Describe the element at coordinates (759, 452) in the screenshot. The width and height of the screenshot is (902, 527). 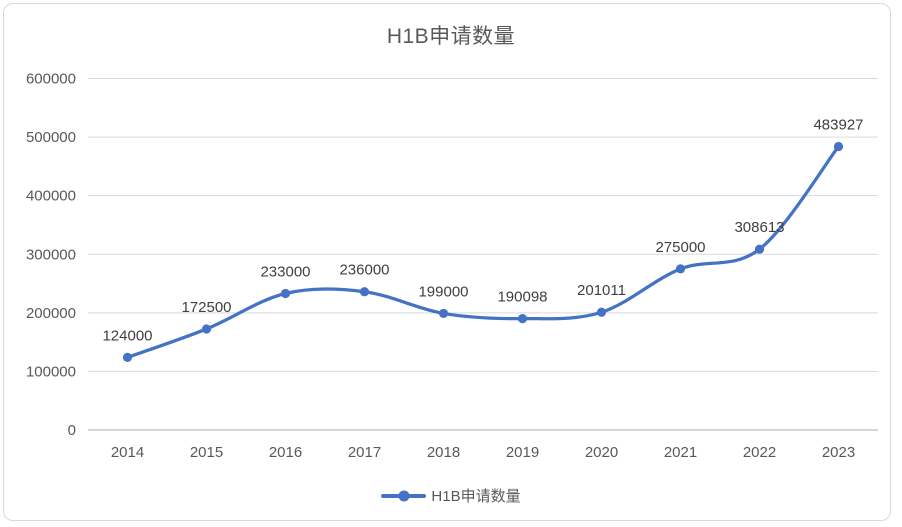
I see `x-tick-label: 2022` at that location.